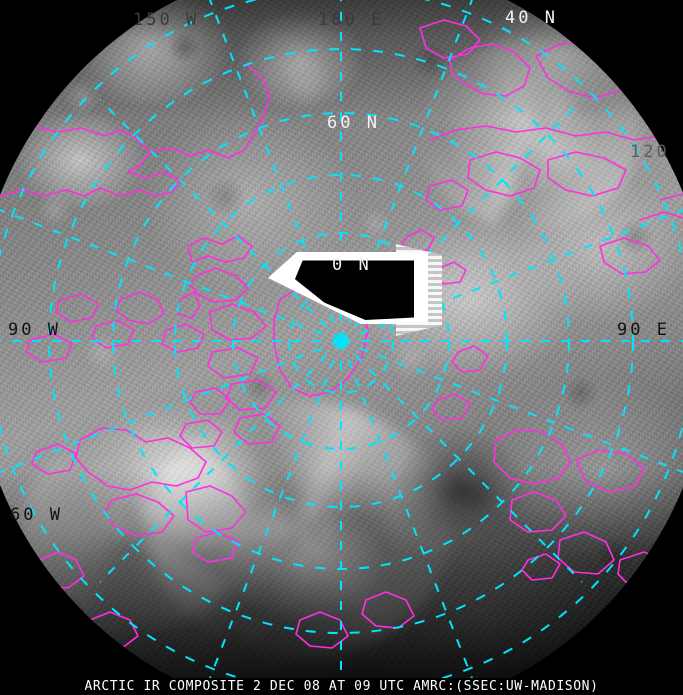  Describe the element at coordinates (650, 152) in the screenshot. I see `grid-label-120e: 120` at that location.